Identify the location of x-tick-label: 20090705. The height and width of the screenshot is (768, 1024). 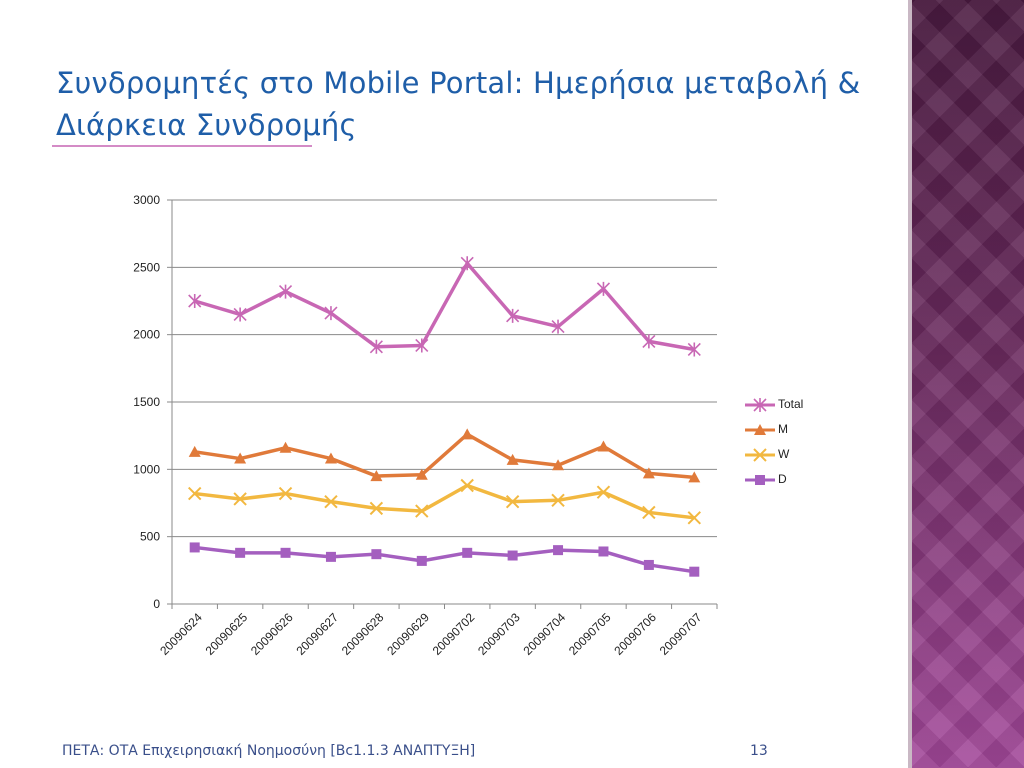
(590, 634).